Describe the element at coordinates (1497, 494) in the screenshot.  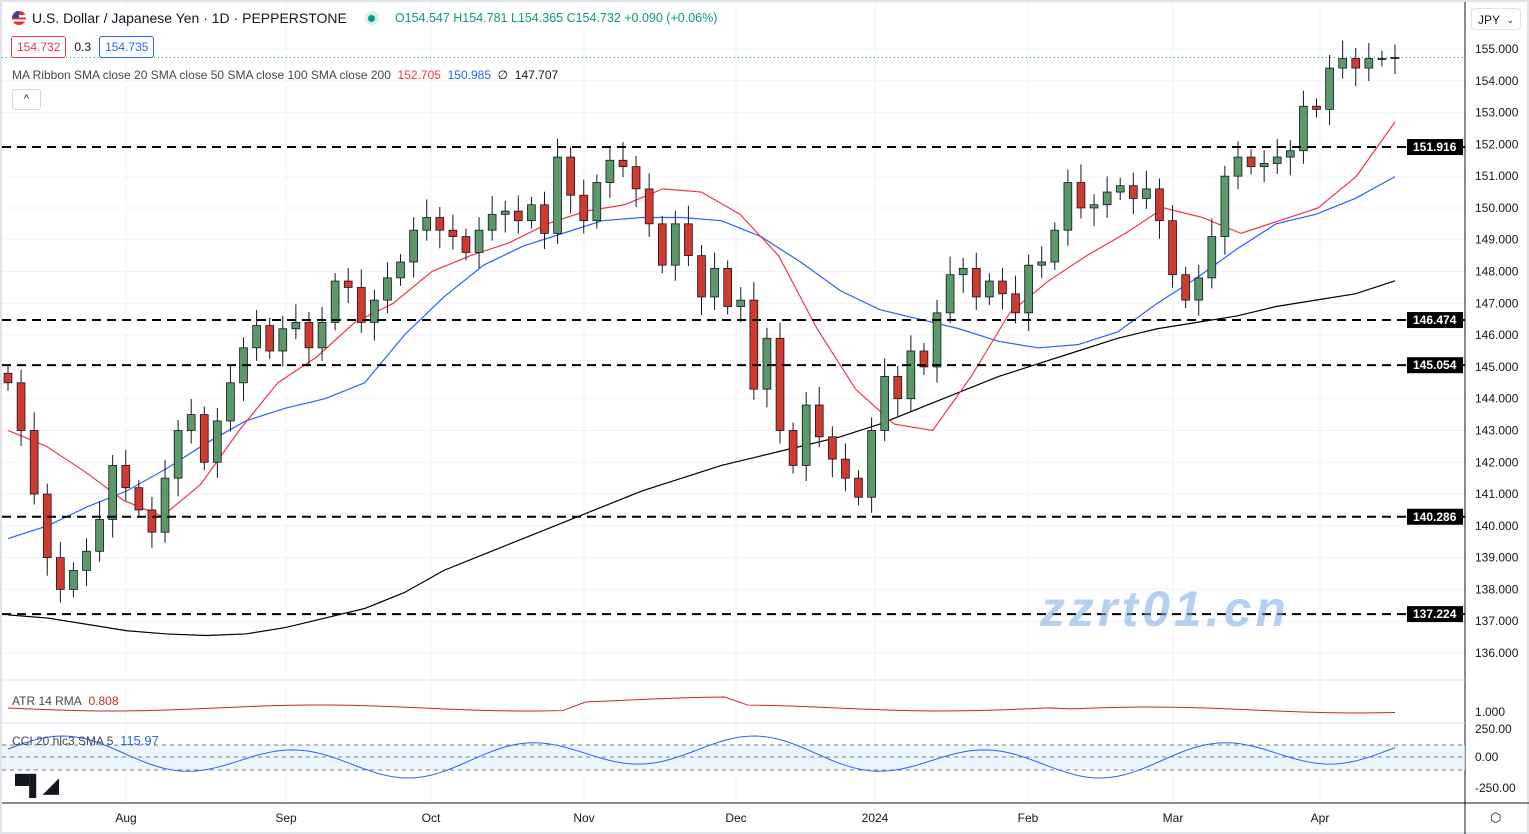
I see `price-tick: 141.000` at that location.